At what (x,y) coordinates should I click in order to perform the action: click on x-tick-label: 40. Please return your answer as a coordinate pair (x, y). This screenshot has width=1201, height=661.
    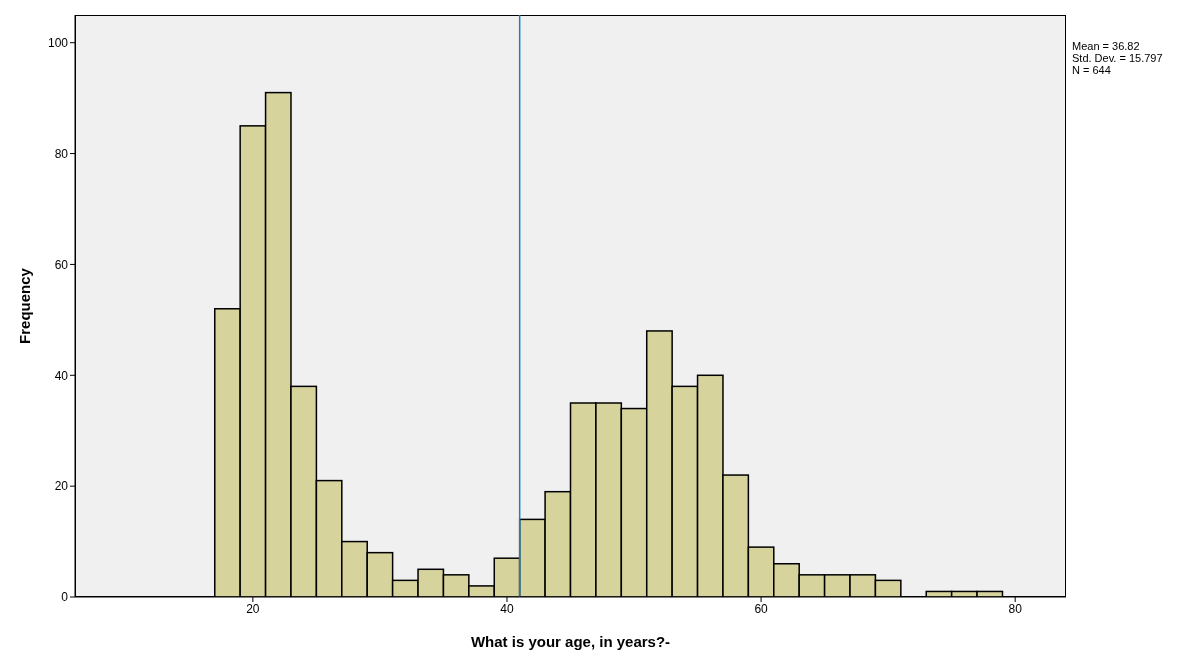
    Looking at the image, I should click on (507, 608).